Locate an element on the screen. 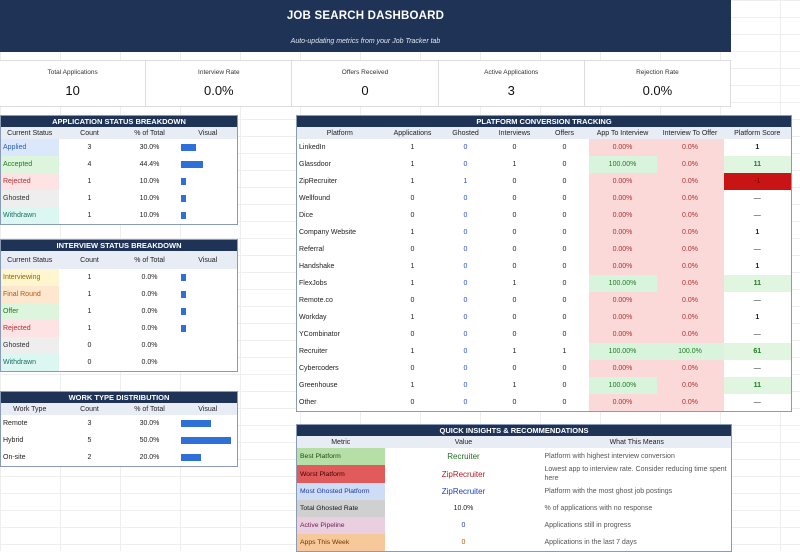  table-row: Offer 1 0.0% is located at coordinates (119, 311).